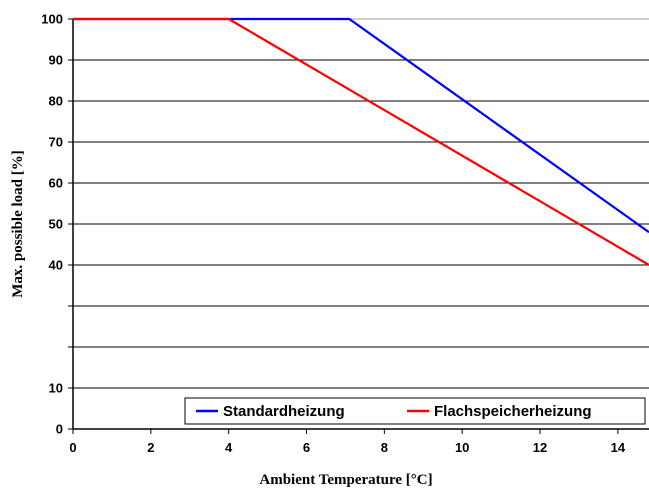 The image size is (649, 490). I want to click on x-tick-label: 4, so click(229, 447).